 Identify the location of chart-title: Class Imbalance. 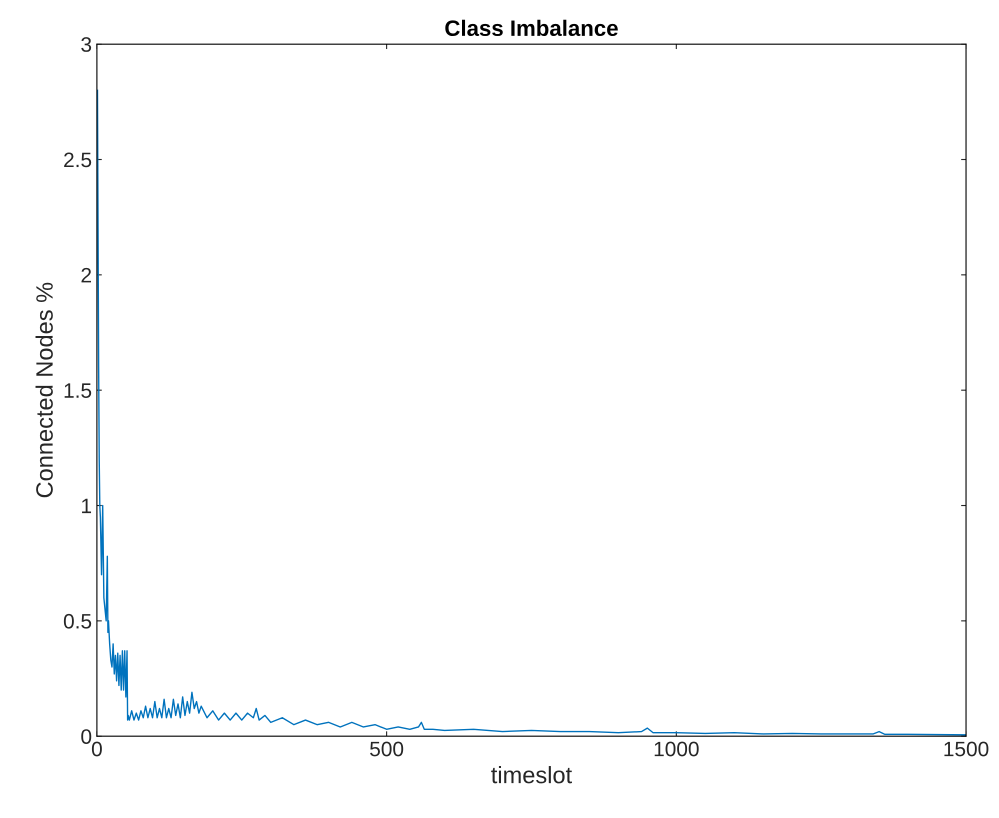
(531, 28).